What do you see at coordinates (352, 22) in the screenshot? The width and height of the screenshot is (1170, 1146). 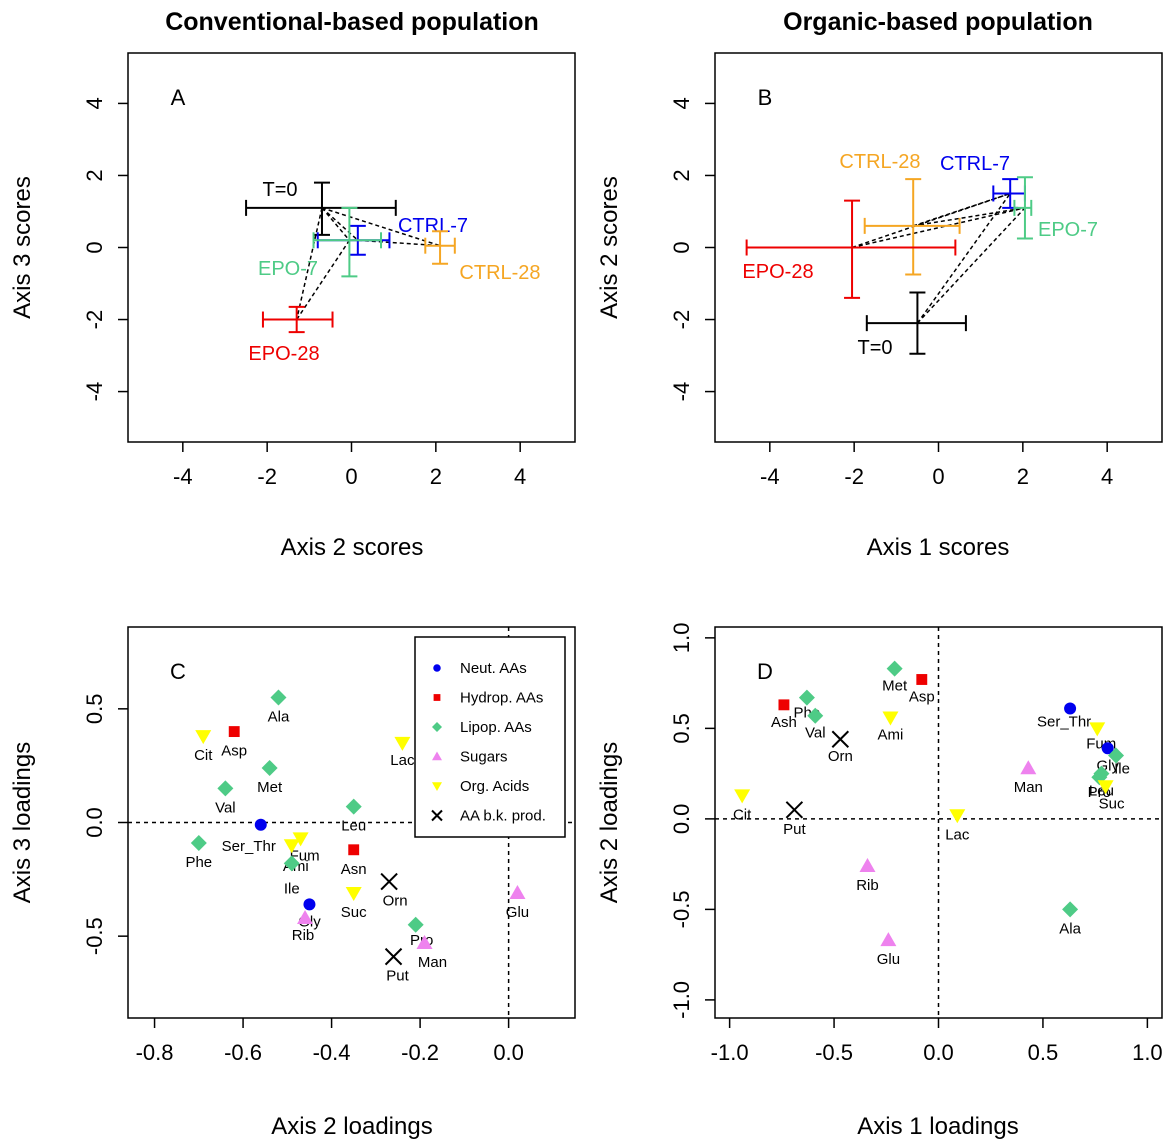 I see `left-column-title: Conventional-based population` at bounding box center [352, 22].